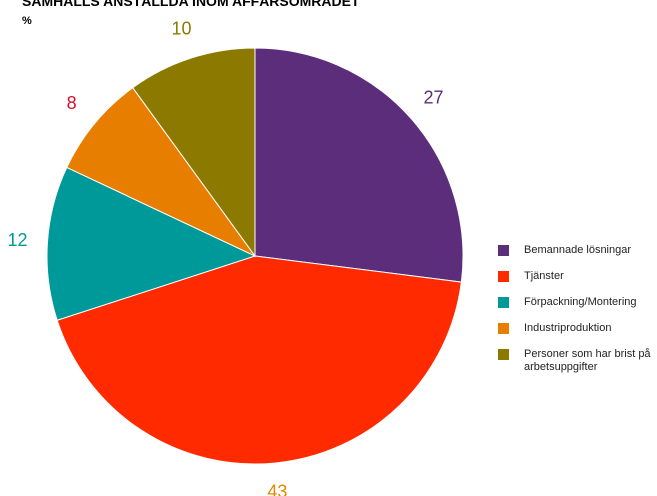  Describe the element at coordinates (577, 276) in the screenshot. I see `legend-item: Tjänster` at that location.